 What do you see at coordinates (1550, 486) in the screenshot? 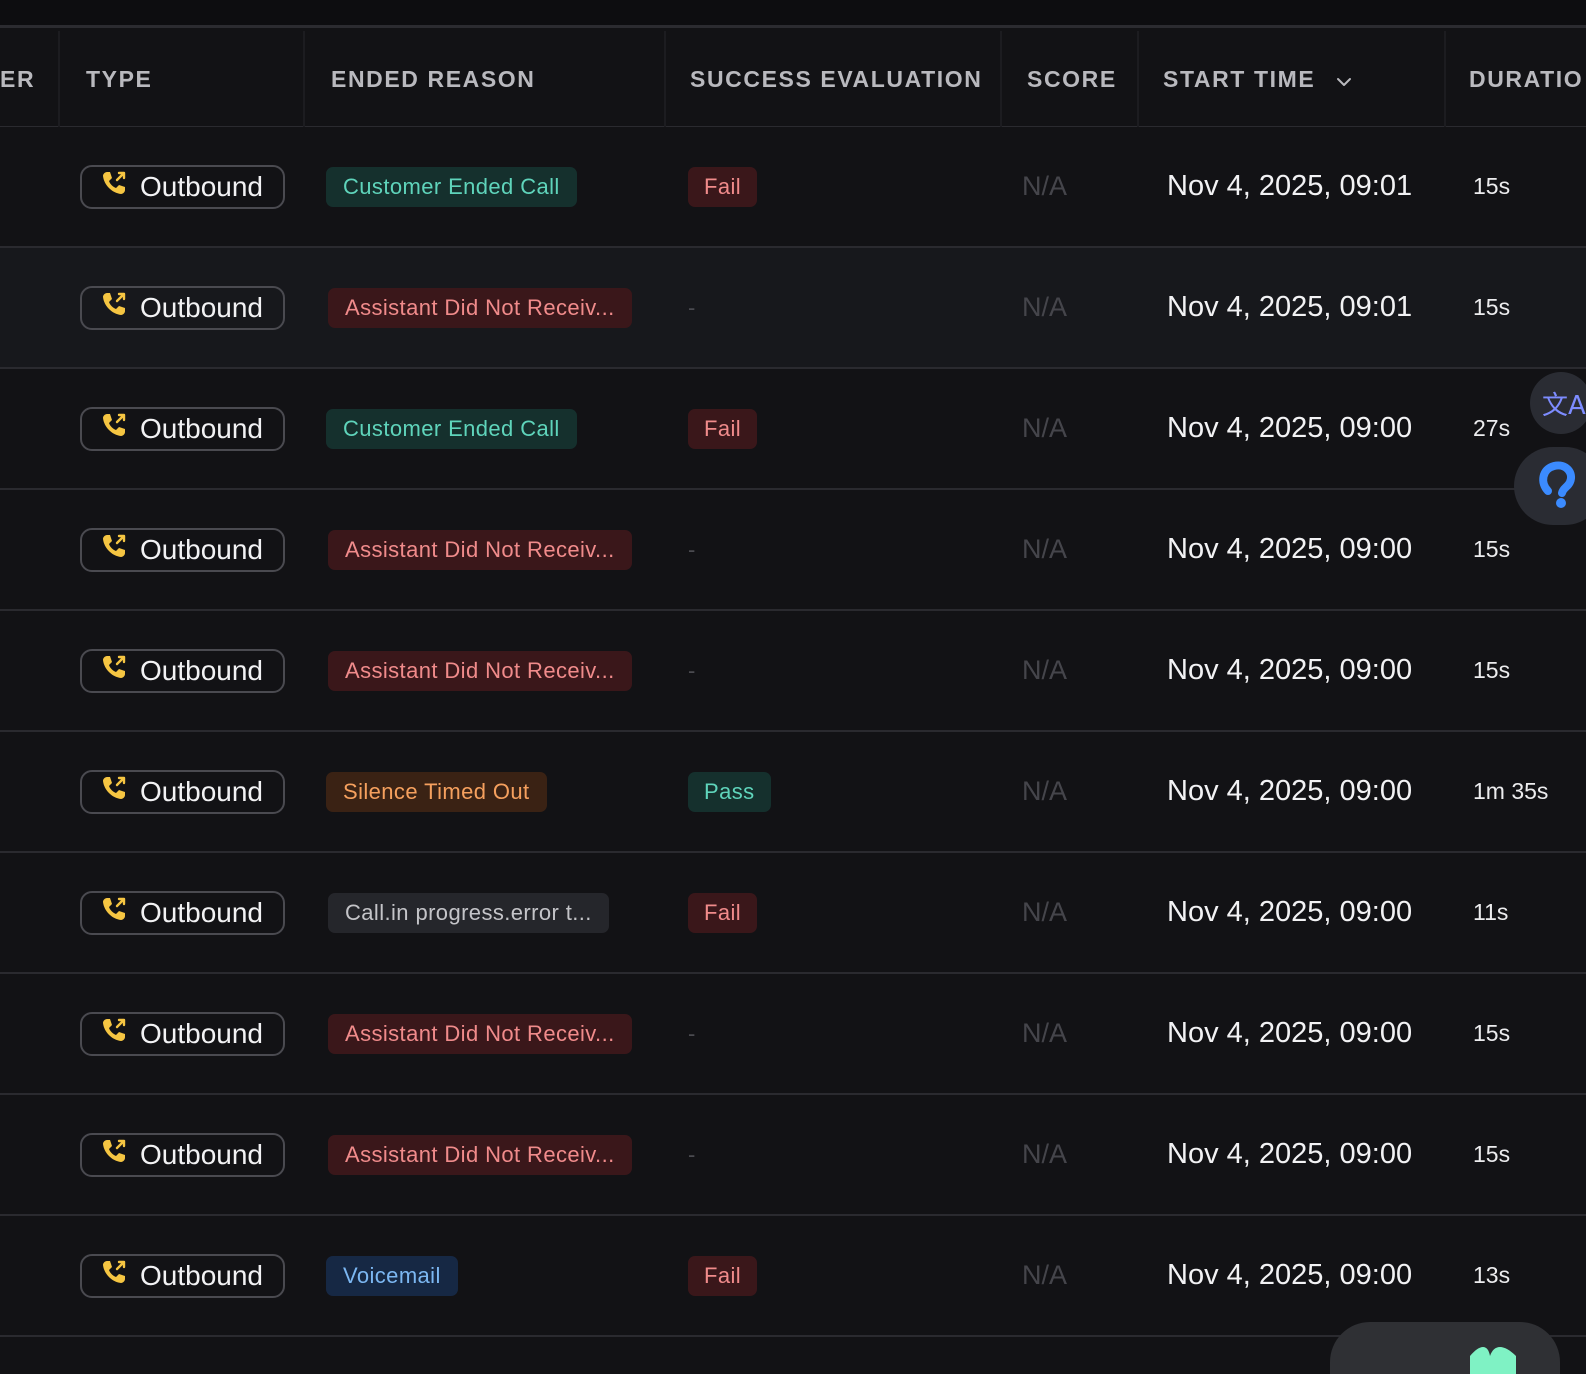
I see `help-button` at bounding box center [1550, 486].